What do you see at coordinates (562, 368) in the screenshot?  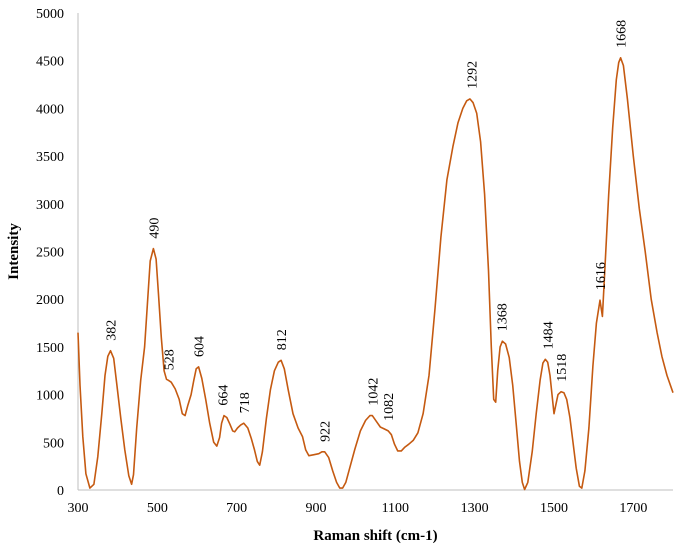 I see `peak-label: 1518` at bounding box center [562, 368].